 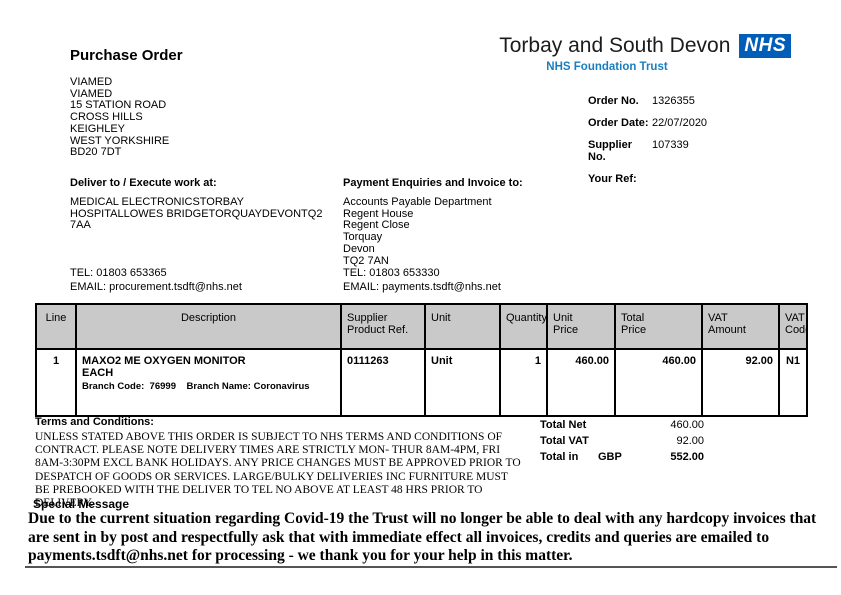 What do you see at coordinates (422, 286) in the screenshot?
I see `payment-email: EMAIL: payments.tsdft@nhs.net` at bounding box center [422, 286].